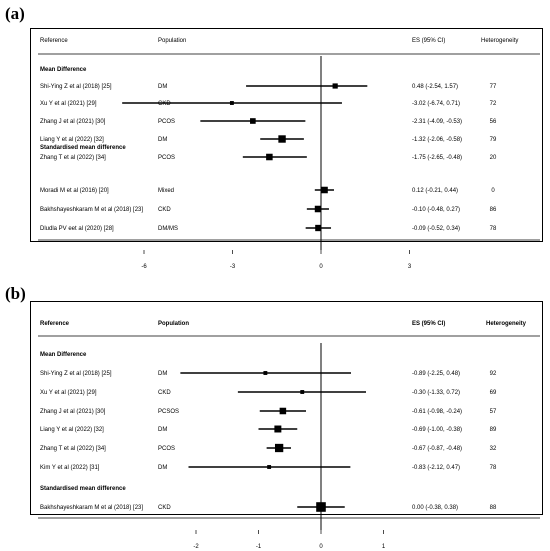  Describe the element at coordinates (436, 393) in the screenshot. I see `study-es-ci: -0.30 (-1.33, 0.72)` at that location.